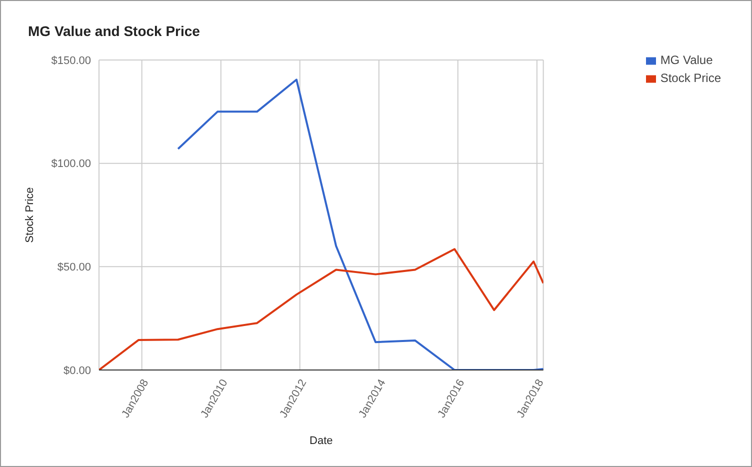  I want to click on legend-label: Stock Price, so click(690, 78).